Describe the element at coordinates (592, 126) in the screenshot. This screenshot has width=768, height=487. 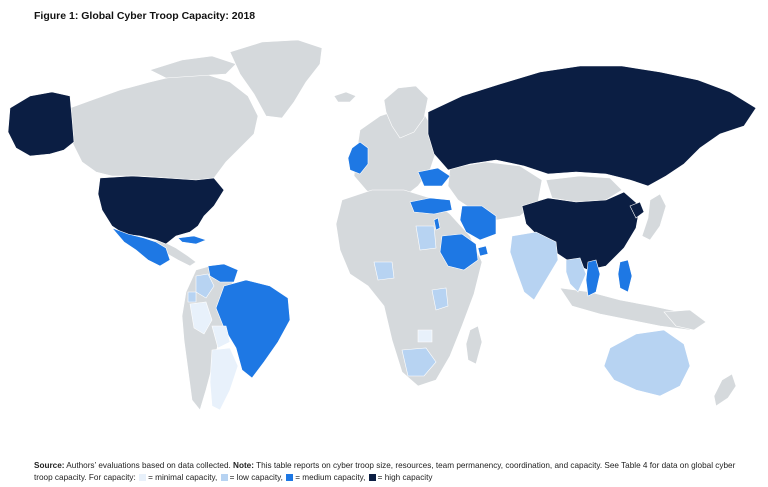
I see `region-russia` at that location.